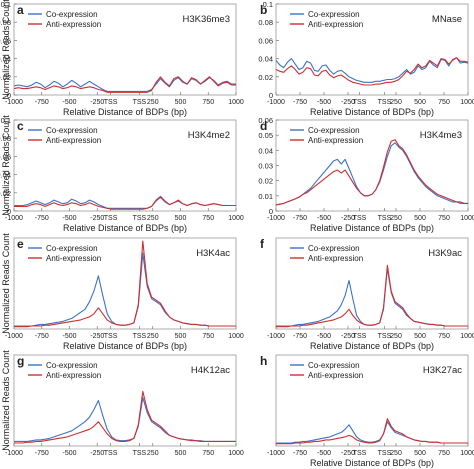 Image resolution: width=474 pixels, height=469 pixels. Describe the element at coordinates (20, 361) in the screenshot. I see `panel-letter: g` at that location.